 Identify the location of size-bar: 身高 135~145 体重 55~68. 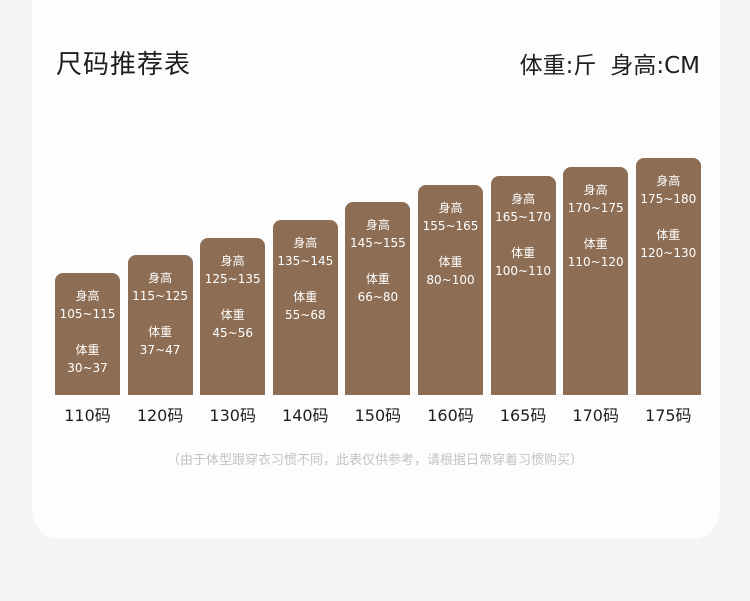
(305, 307).